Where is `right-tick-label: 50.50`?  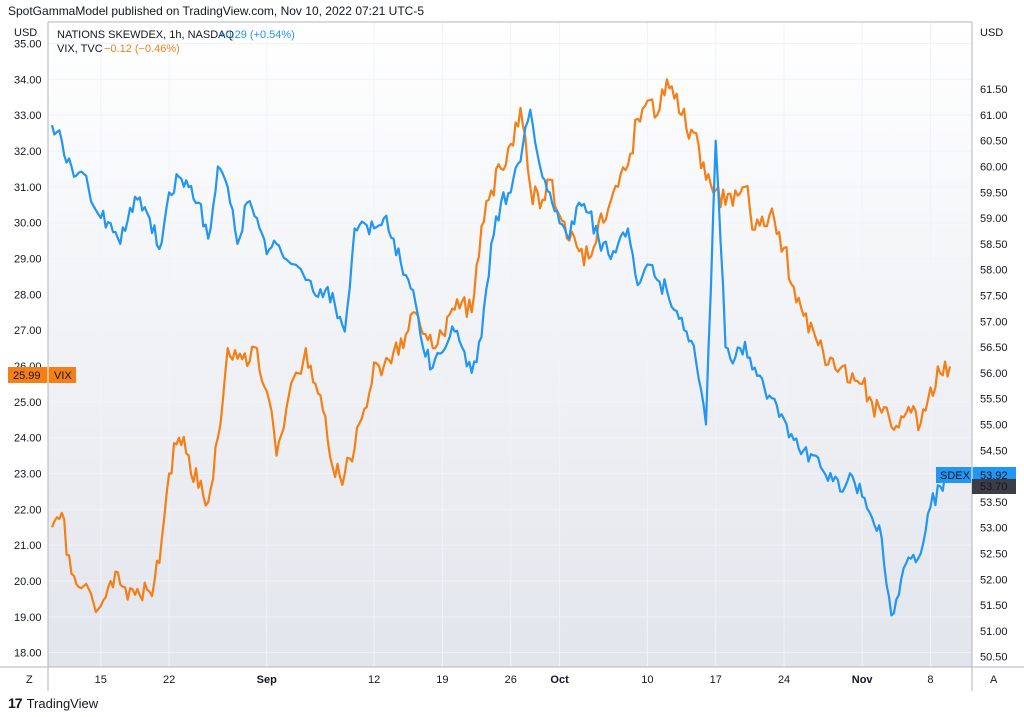
right-tick-label: 50.50 is located at coordinates (994, 658).